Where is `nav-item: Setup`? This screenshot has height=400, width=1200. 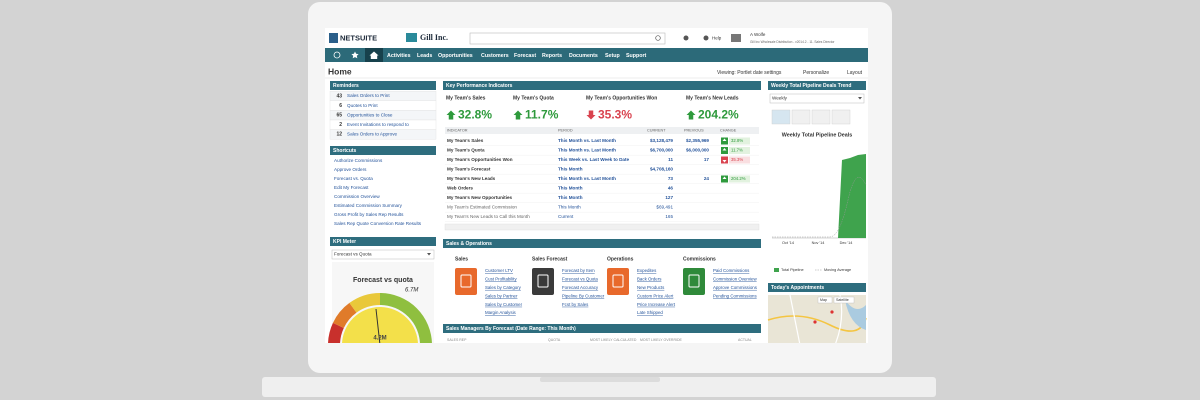
nav-item: Setup is located at coordinates (612, 56).